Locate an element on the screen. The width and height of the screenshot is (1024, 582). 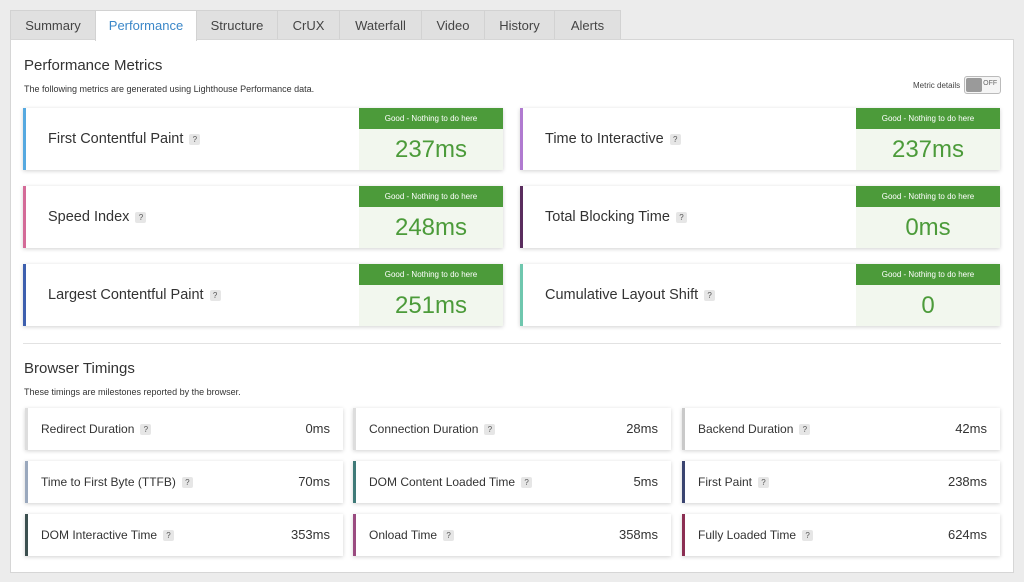
metric-result: Good - Nothing to do here 248ms is located at coordinates (431, 217).